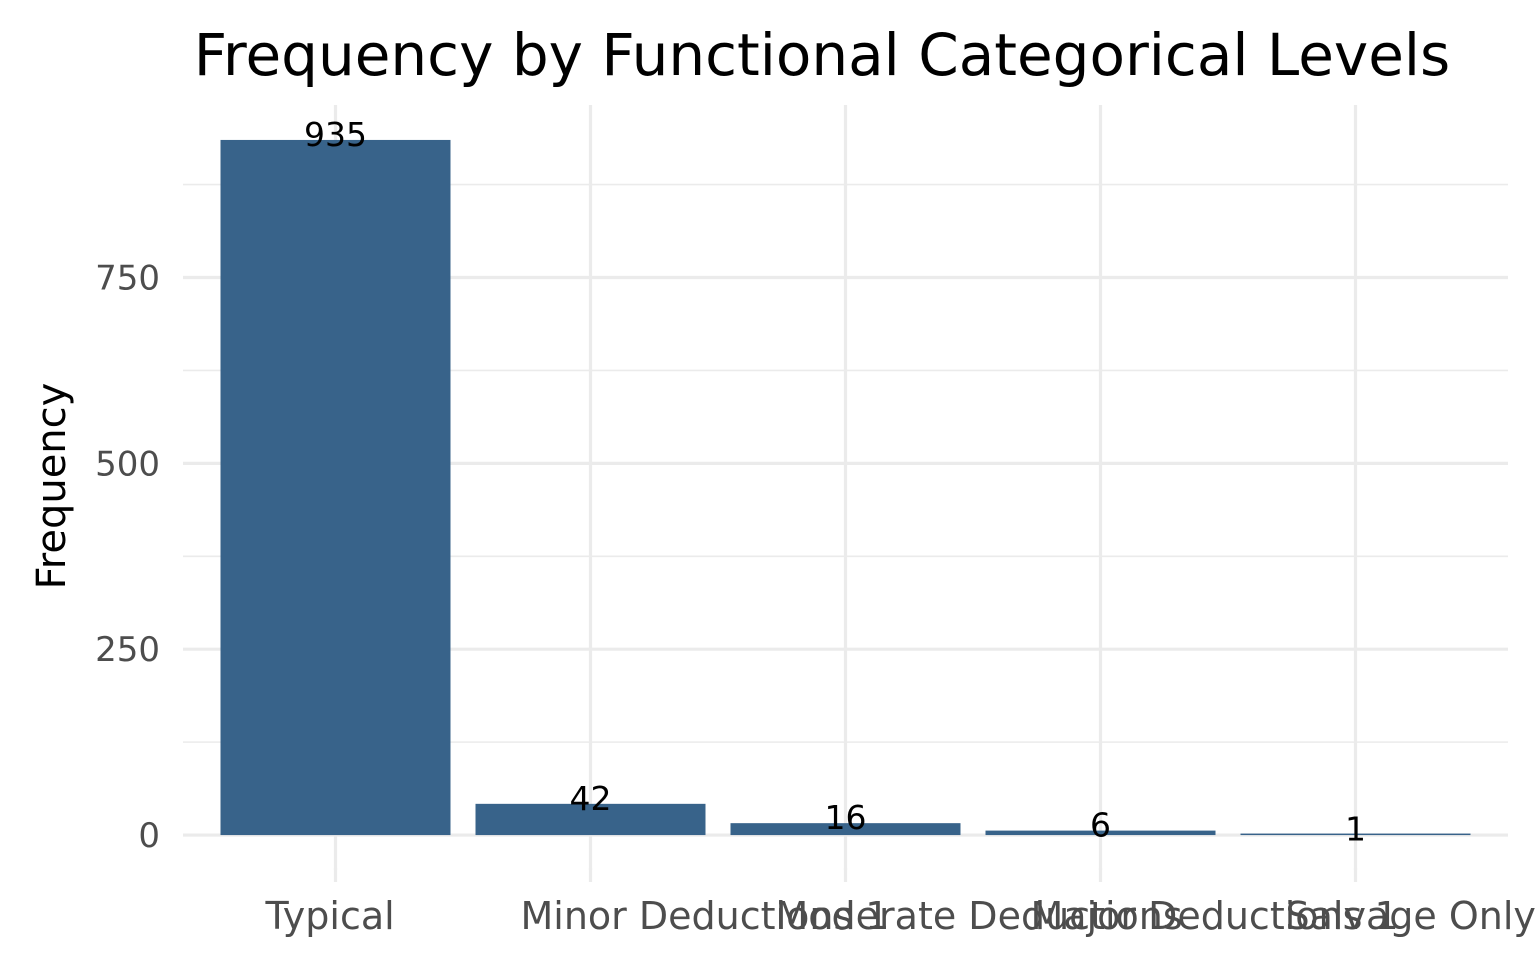 The height and width of the screenshot is (964, 1536). What do you see at coordinates (1355, 828) in the screenshot?
I see `data-label-4: 1` at bounding box center [1355, 828].